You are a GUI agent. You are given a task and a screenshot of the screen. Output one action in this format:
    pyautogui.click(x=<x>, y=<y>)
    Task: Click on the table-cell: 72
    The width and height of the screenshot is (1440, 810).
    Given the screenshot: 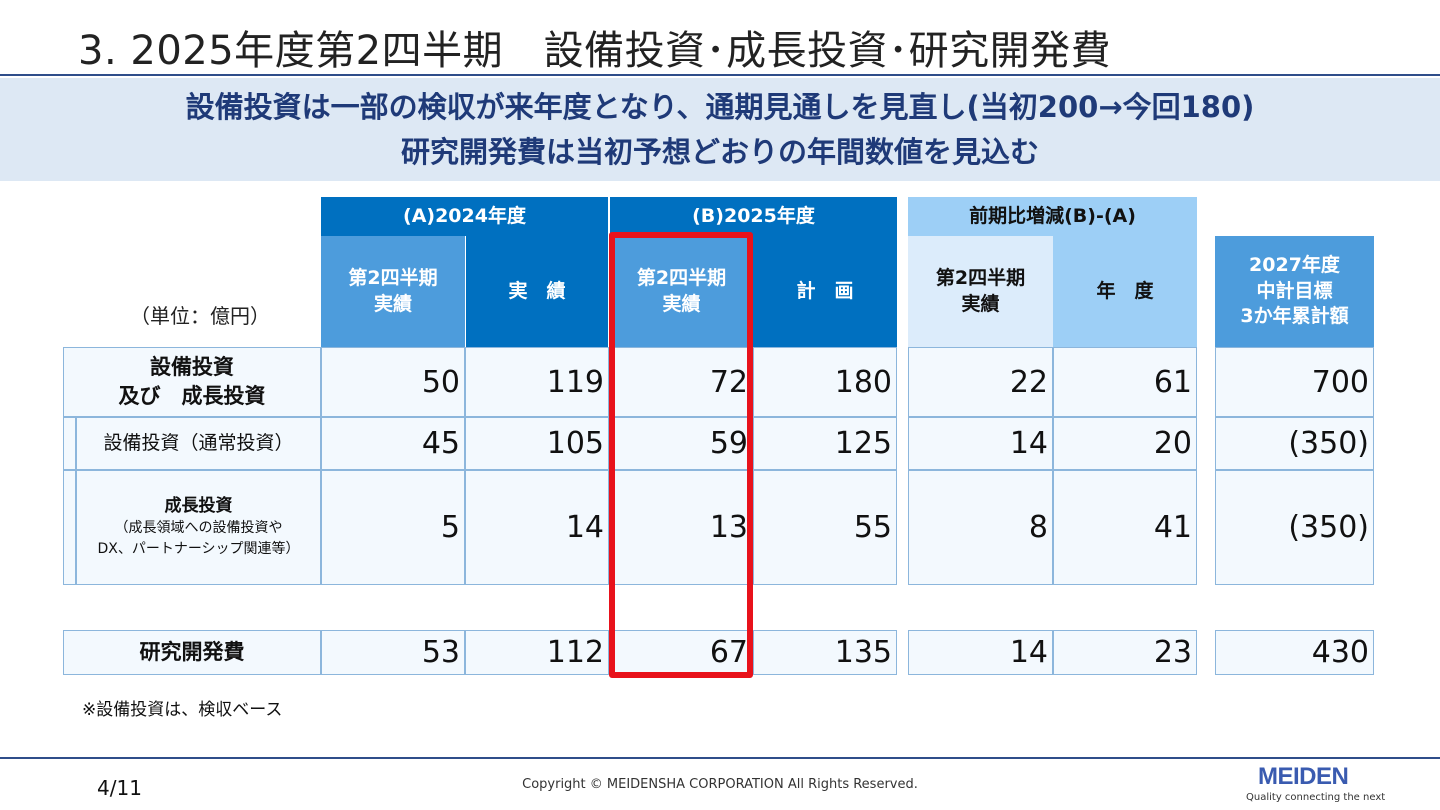 What is the action you would take?
    pyautogui.click(x=681, y=382)
    